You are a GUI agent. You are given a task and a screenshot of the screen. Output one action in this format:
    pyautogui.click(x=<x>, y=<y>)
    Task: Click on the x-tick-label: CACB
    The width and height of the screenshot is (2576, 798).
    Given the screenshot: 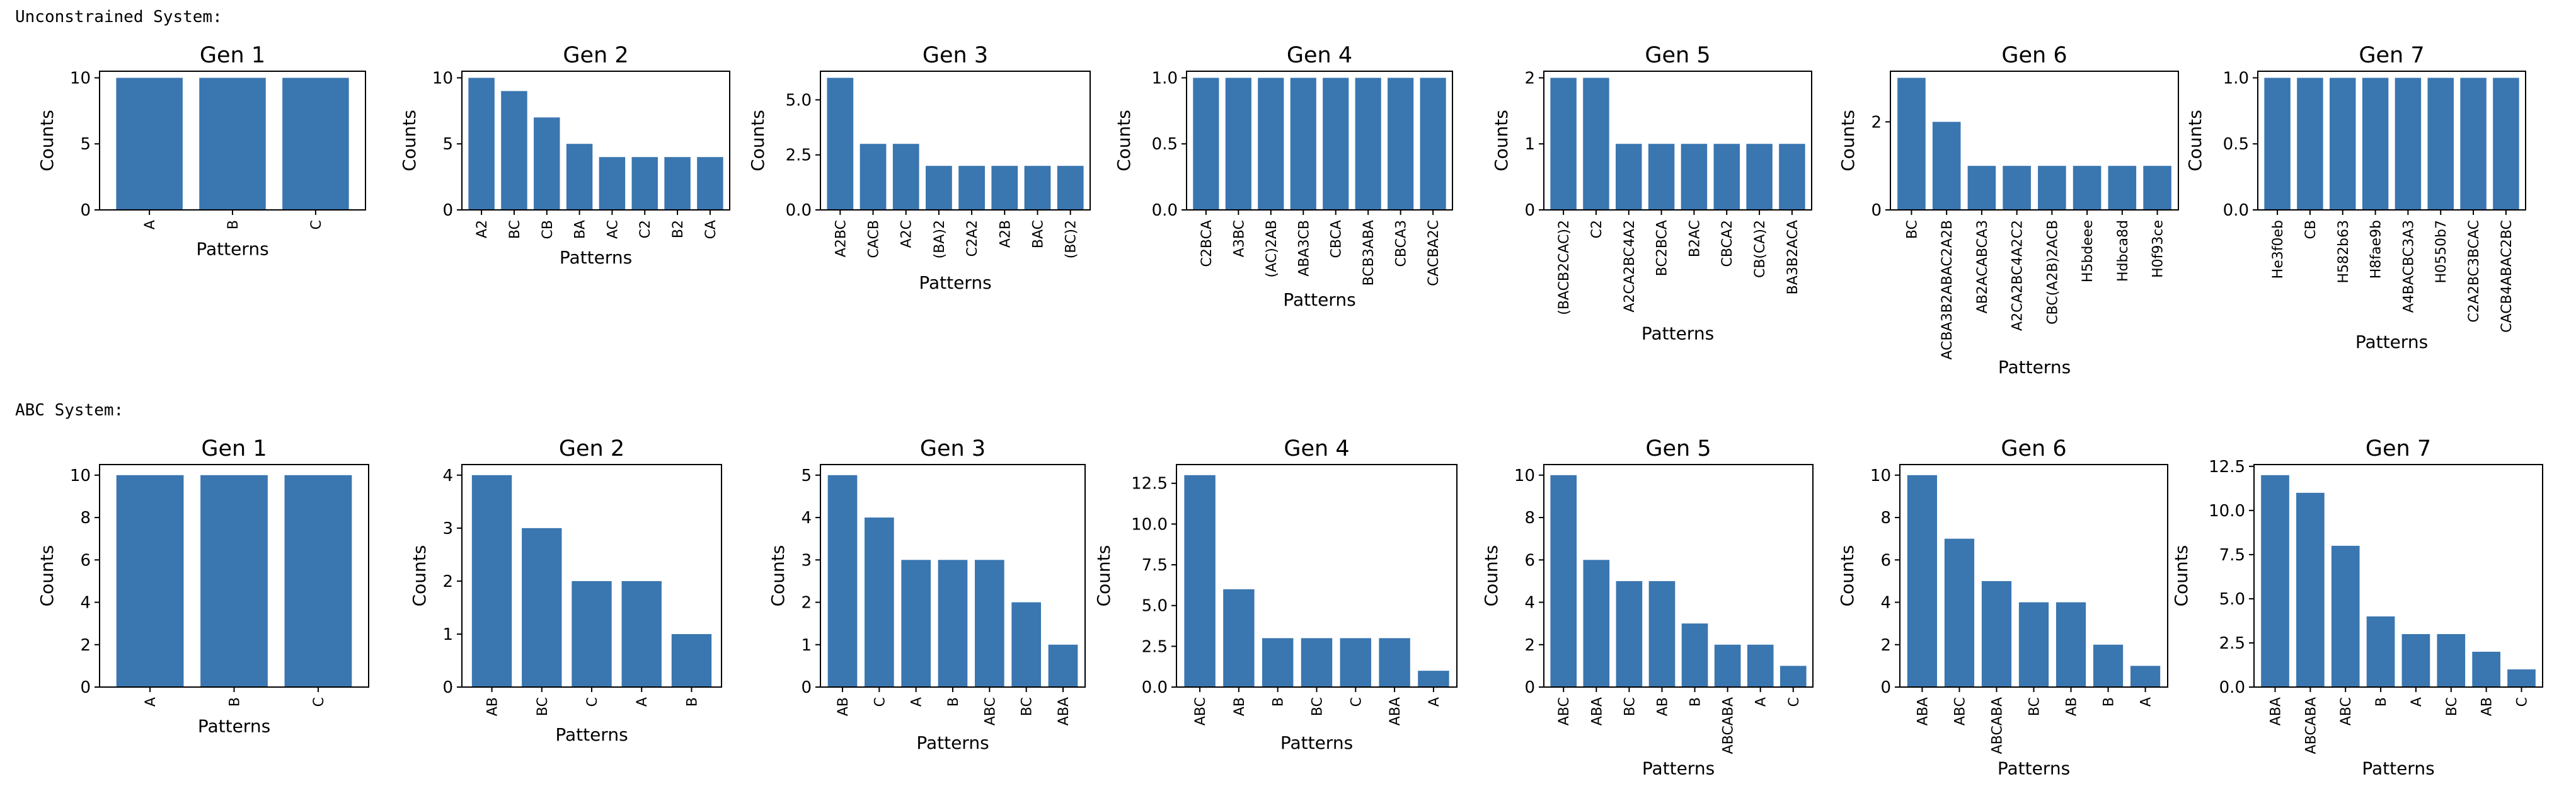 What is the action you would take?
    pyautogui.click(x=874, y=239)
    